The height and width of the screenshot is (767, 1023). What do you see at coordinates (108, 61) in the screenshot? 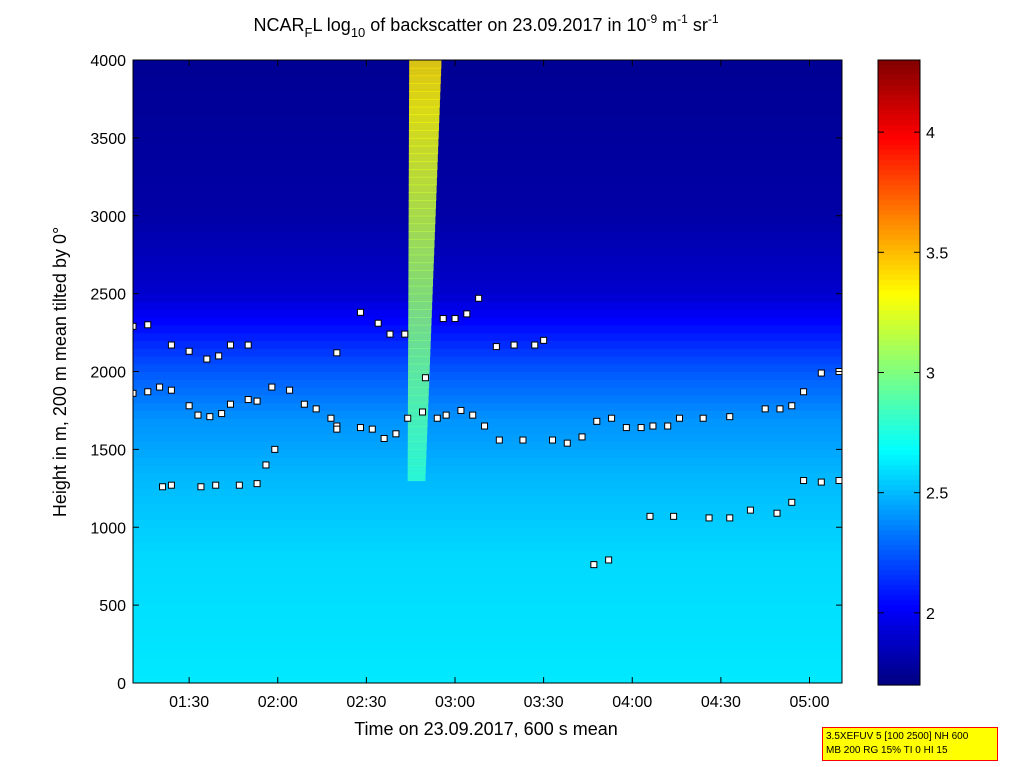
I see `y-tick-label: 4000` at bounding box center [108, 61].